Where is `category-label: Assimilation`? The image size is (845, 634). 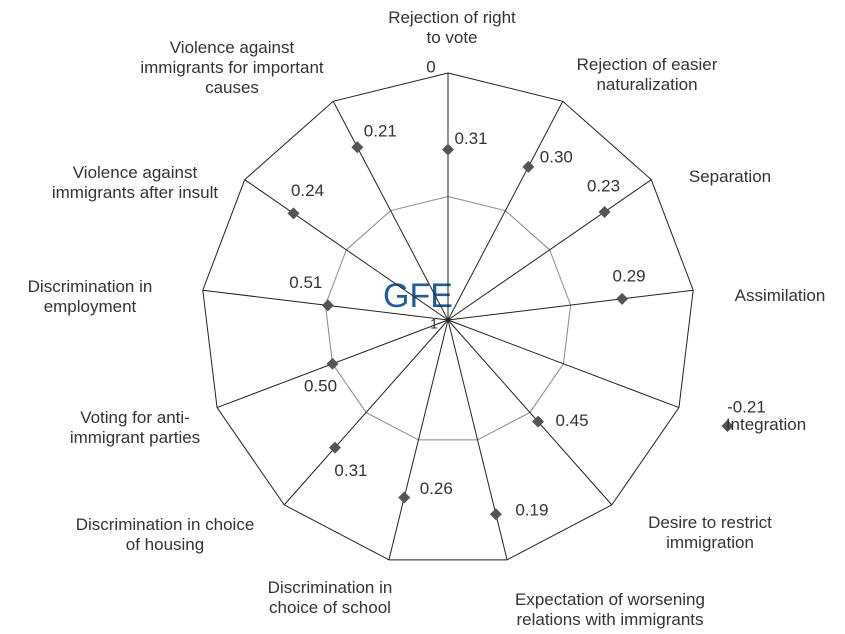
category-label: Assimilation is located at coordinates (780, 295).